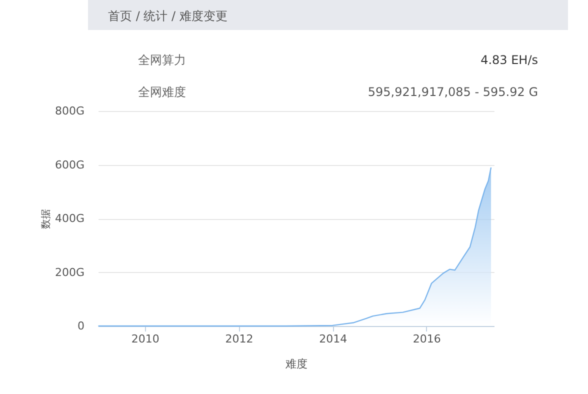  Describe the element at coordinates (162, 92) in the screenshot. I see `text: 全网难度` at that location.